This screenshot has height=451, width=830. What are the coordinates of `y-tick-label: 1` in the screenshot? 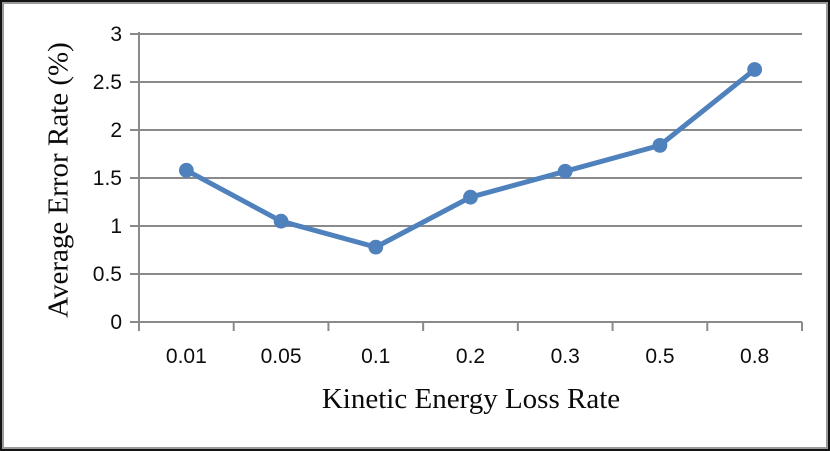 It's located at (116, 226).